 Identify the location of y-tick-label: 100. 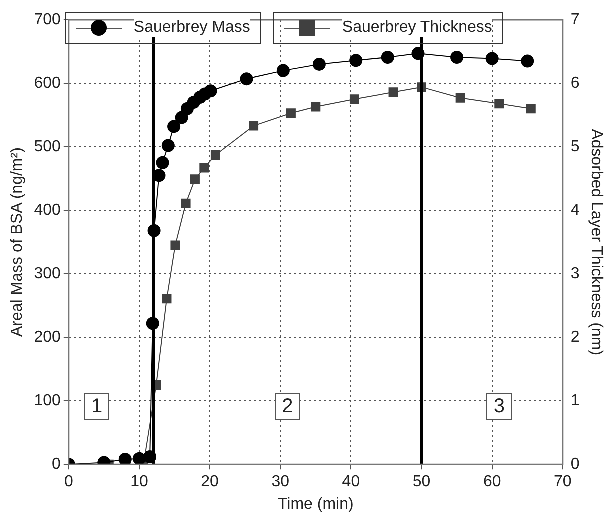
(47, 401).